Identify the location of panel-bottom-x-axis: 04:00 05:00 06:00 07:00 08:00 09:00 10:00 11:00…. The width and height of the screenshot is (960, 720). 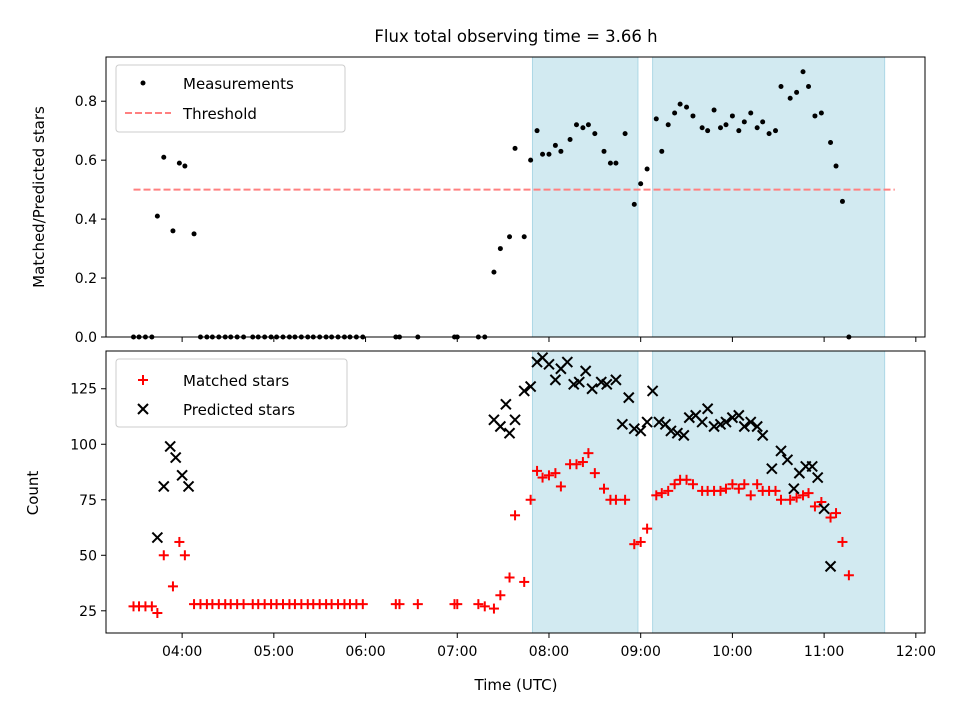
(549, 646).